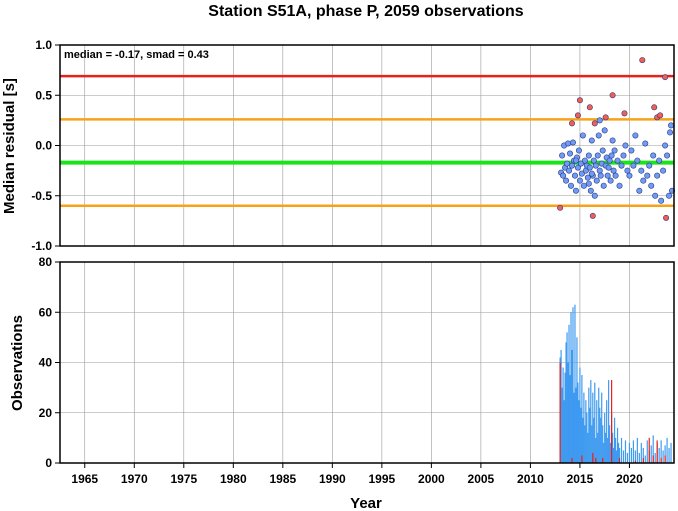 The image size is (678, 511). Describe the element at coordinates (17, 363) in the screenshot. I see `observations-y-axis-label: Observations` at that location.